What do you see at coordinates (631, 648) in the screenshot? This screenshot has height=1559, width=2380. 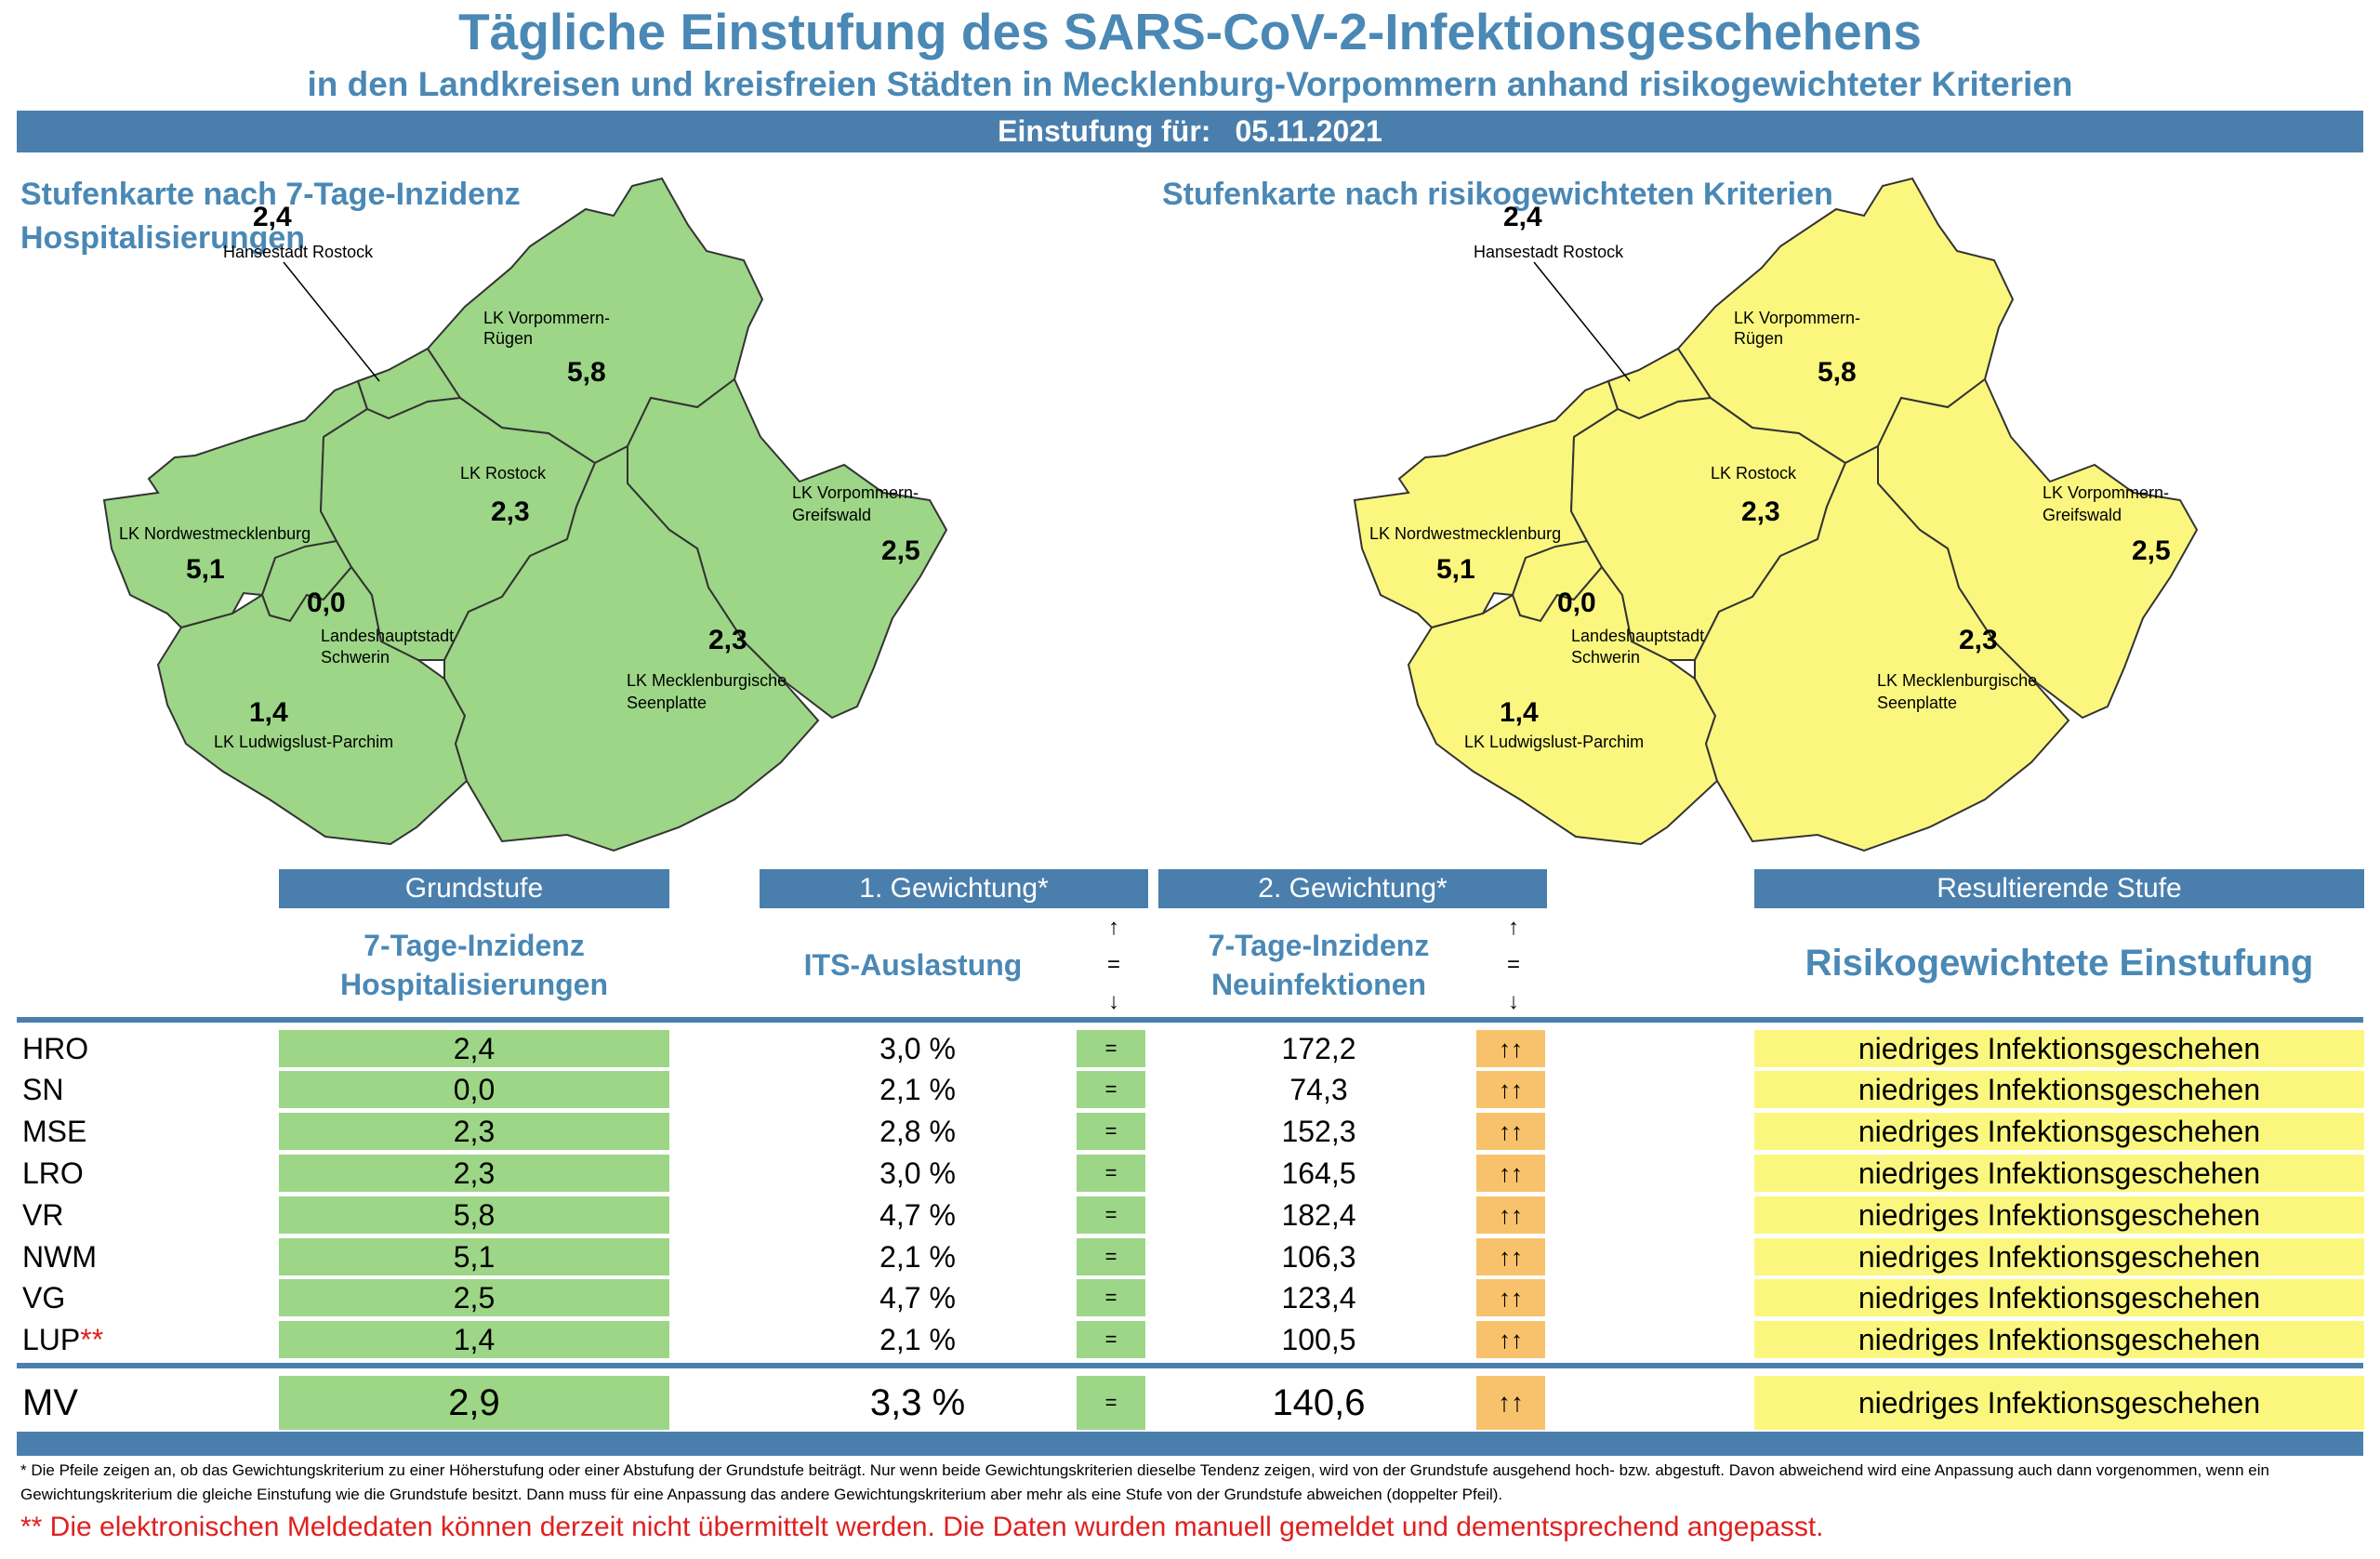 I see `district-mse` at bounding box center [631, 648].